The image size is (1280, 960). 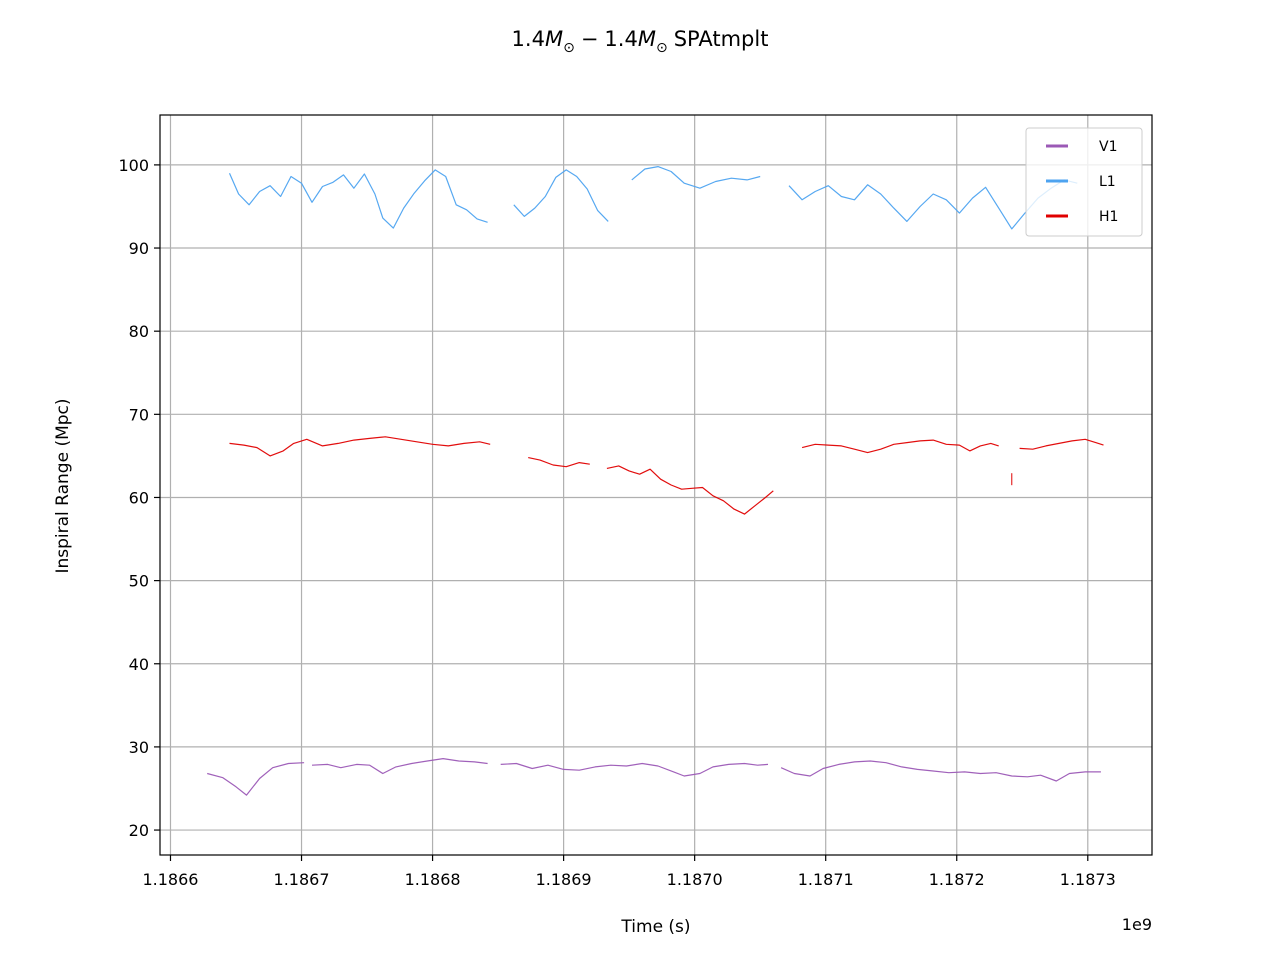 I want to click on x-tick-label: 1.1871, so click(x=826, y=879).